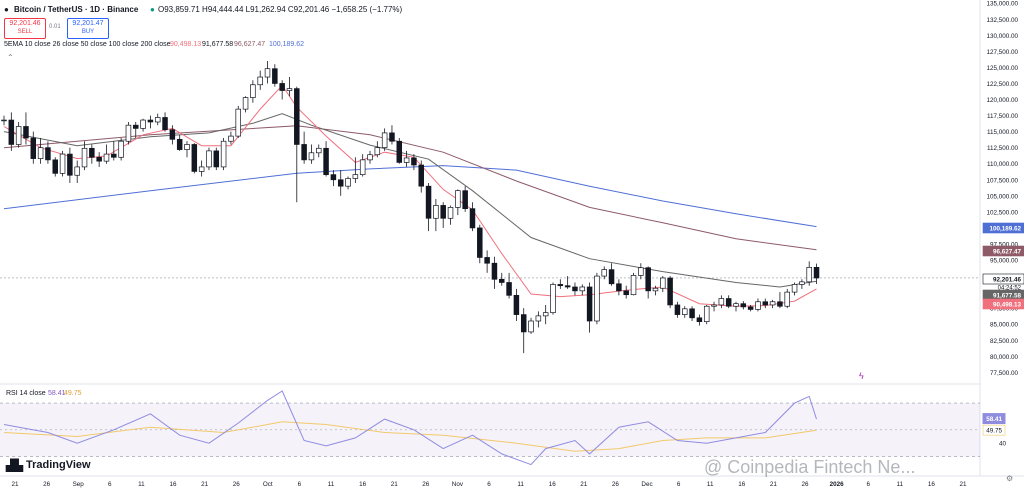 The width and height of the screenshot is (1024, 497). I want to click on sell-price: 92,201.46, so click(25, 23).